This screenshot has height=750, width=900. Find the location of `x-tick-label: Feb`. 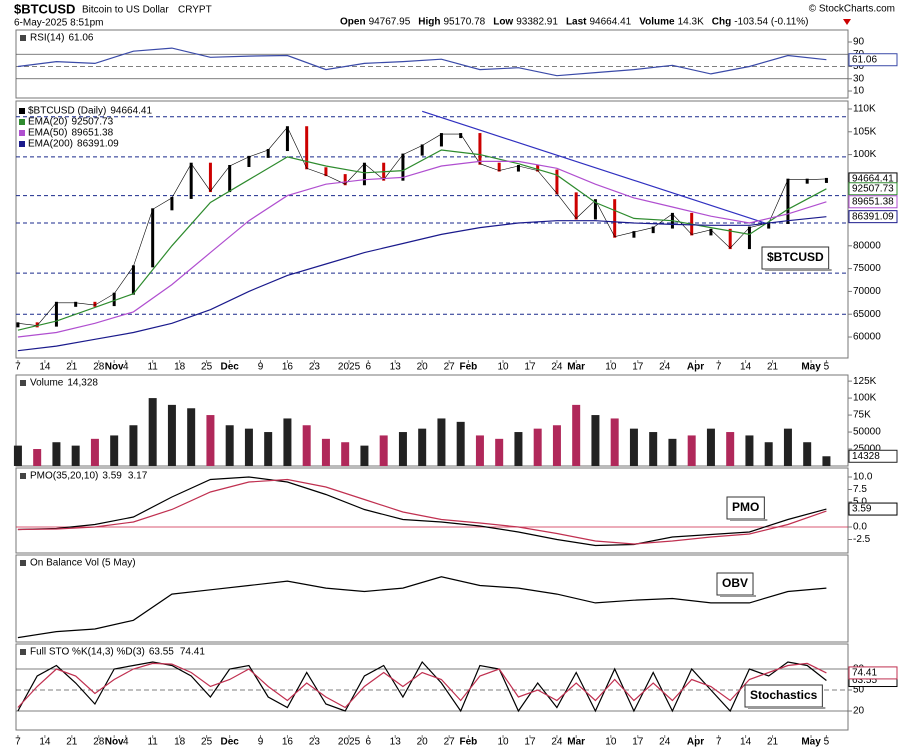

x-tick-label: Feb is located at coordinates (468, 742).